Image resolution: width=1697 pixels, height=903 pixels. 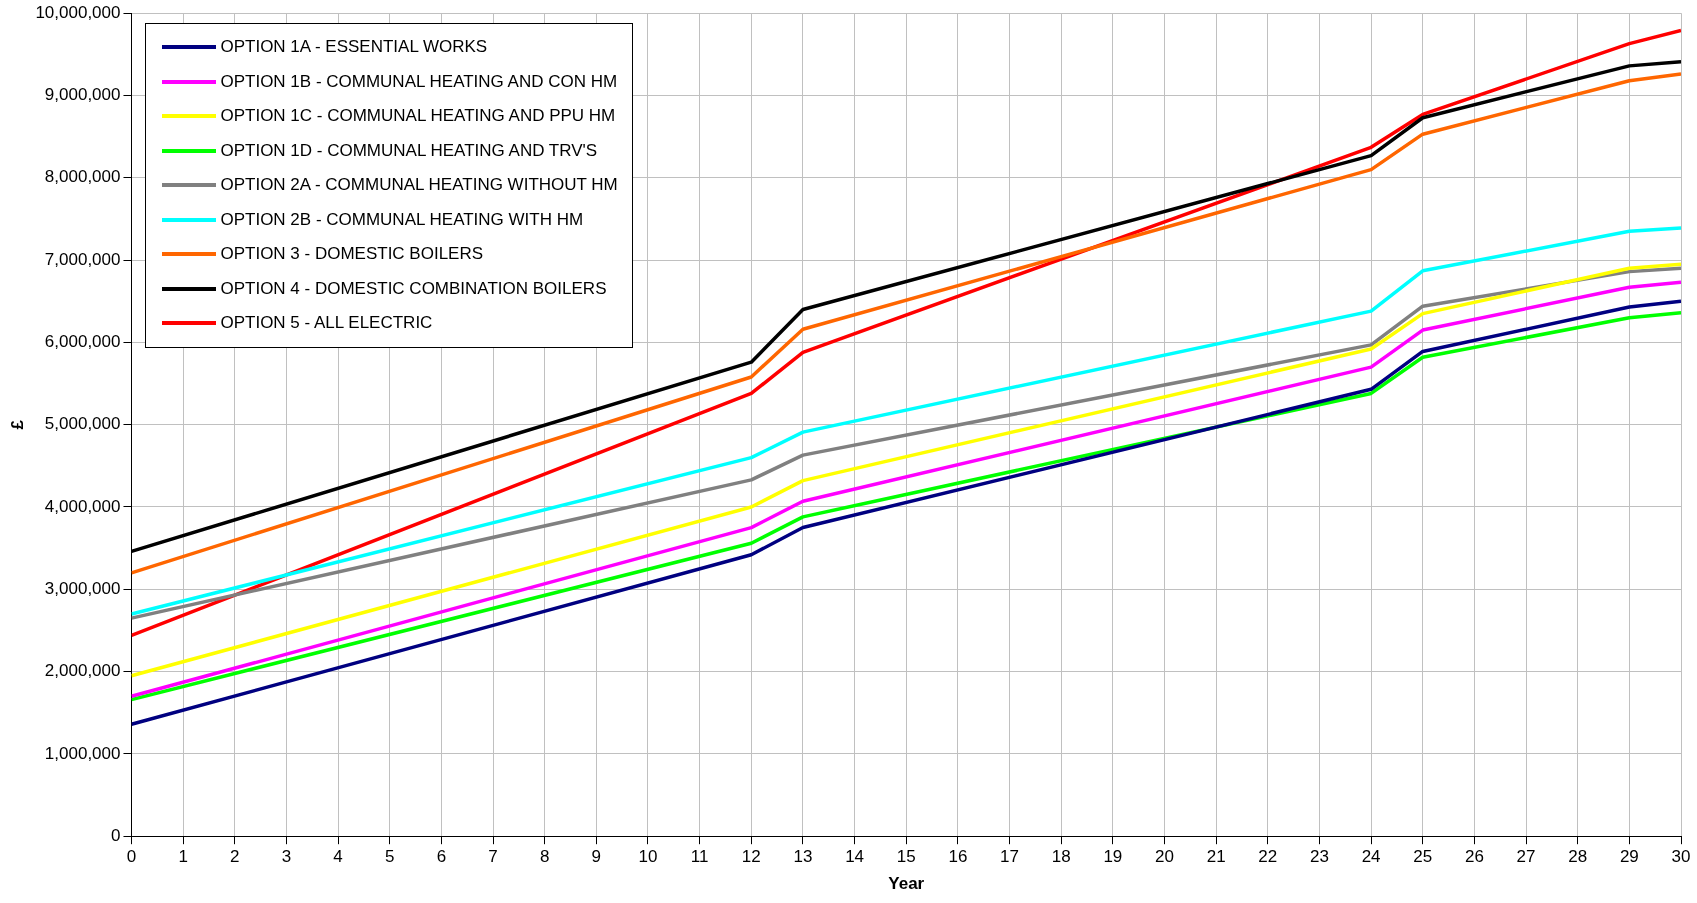 I want to click on x-tick-label: 19, so click(x=1113, y=857).